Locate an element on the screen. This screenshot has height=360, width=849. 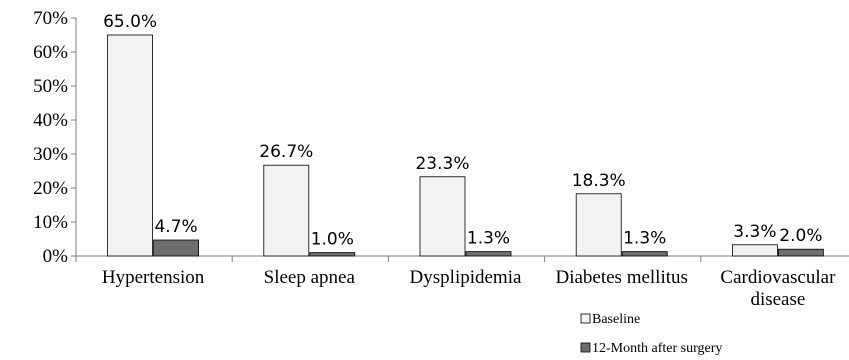
data-label-baseline-cardiovascular-disease: 3.3% is located at coordinates (754, 232).